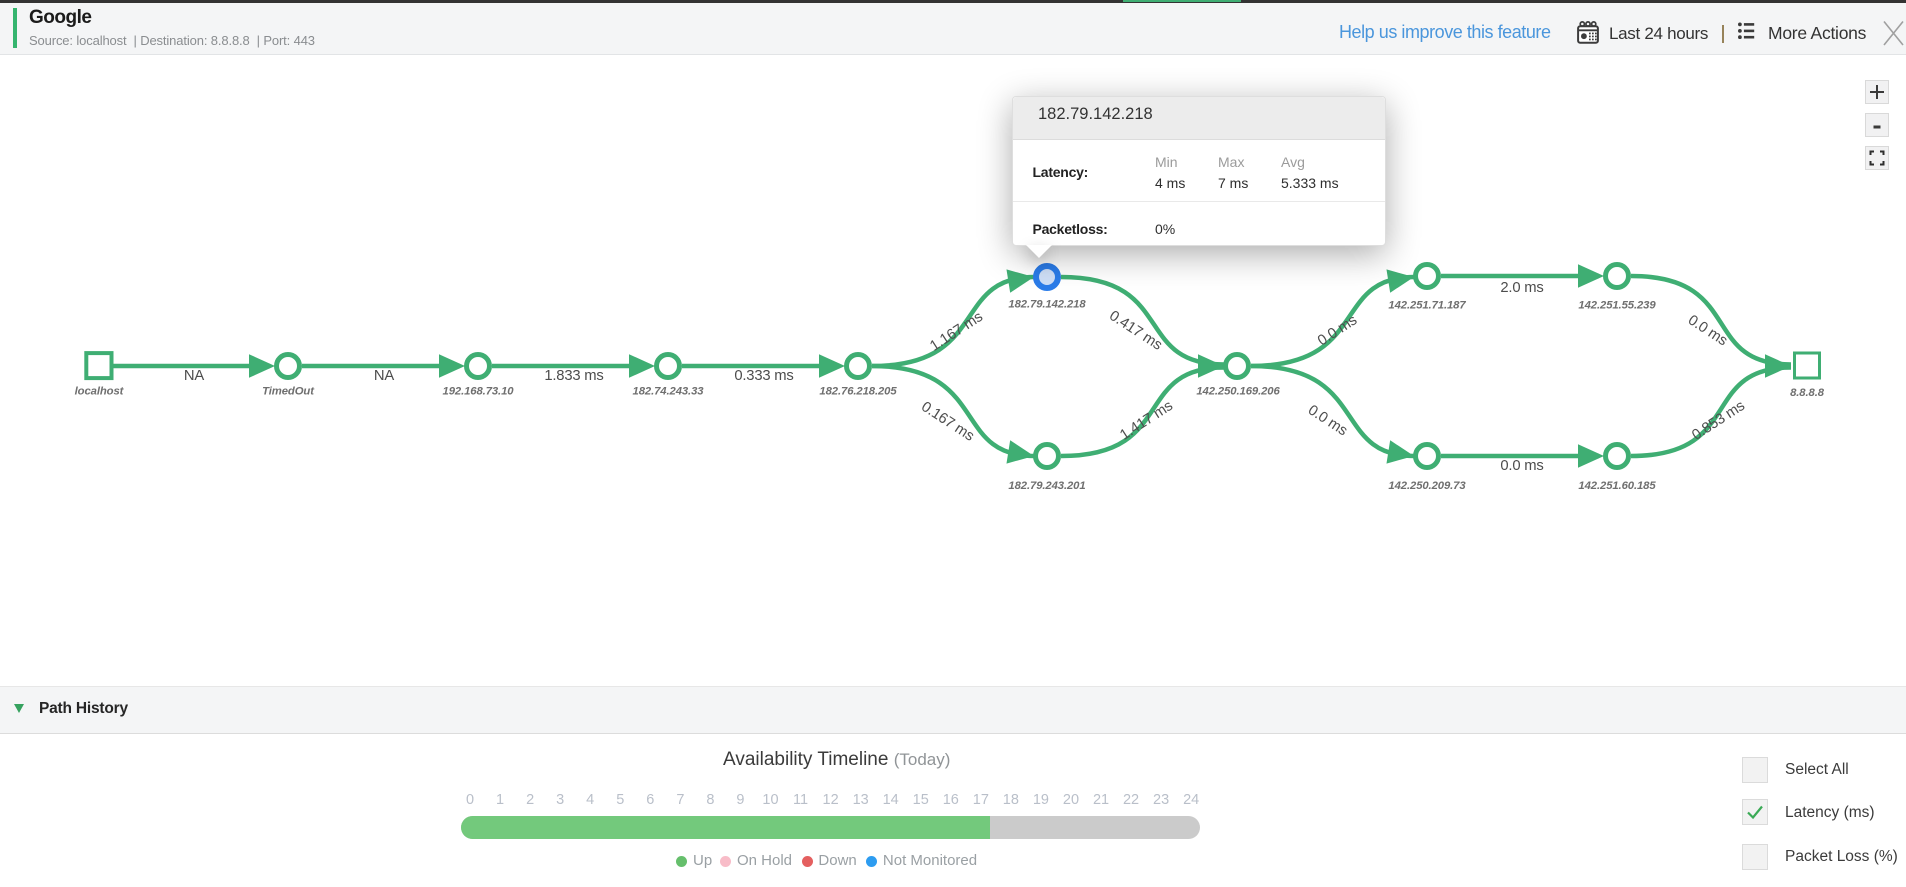 The height and width of the screenshot is (887, 1906). What do you see at coordinates (947, 422) in the screenshot?
I see `svg-text: 0.167 ms` at bounding box center [947, 422].